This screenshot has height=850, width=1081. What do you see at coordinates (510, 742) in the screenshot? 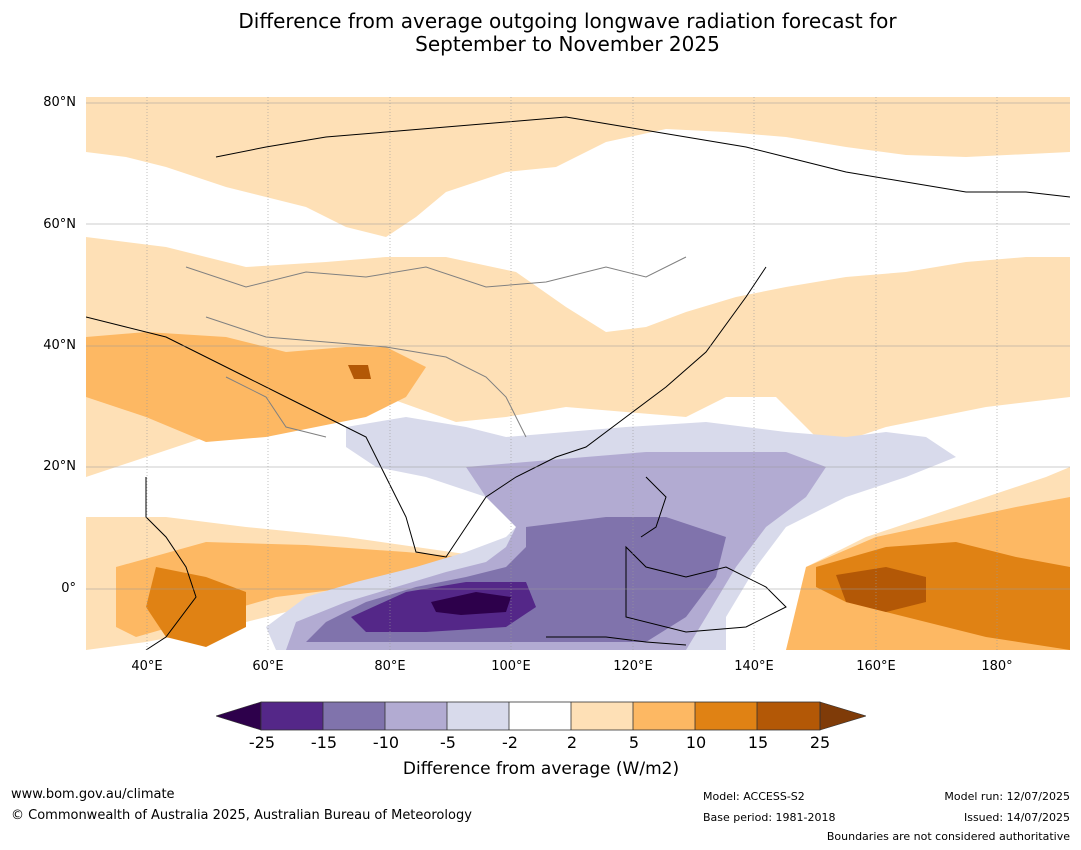
I see `colorbar-tick-minus2: -2` at bounding box center [510, 742].